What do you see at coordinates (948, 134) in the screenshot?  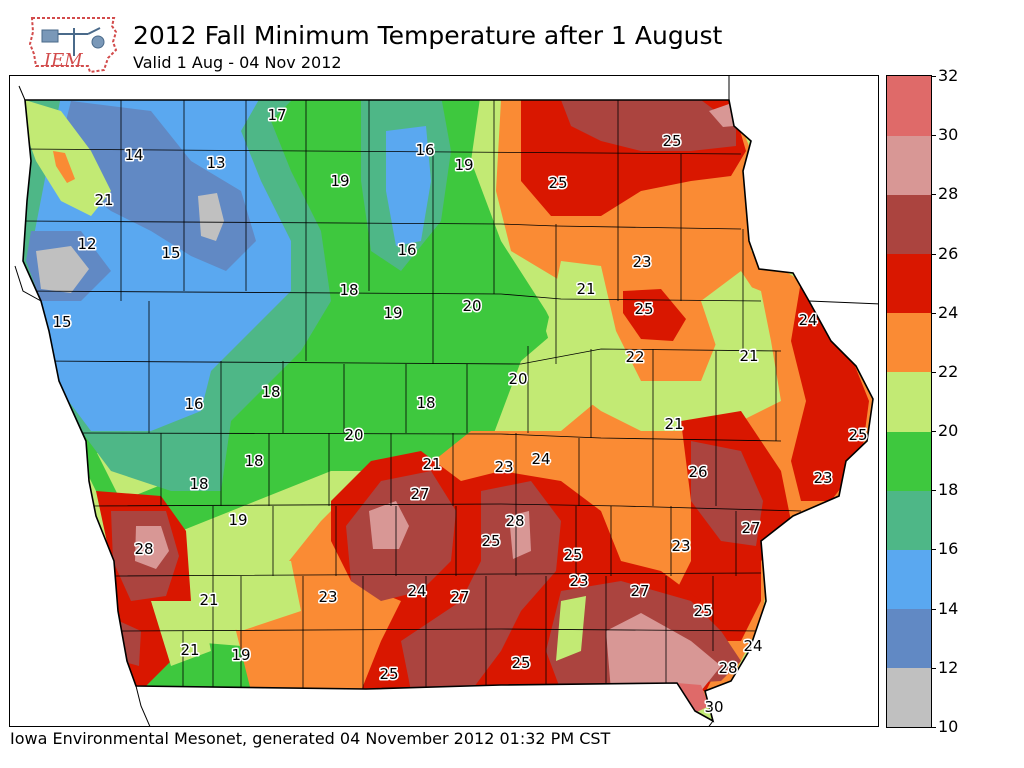 I see `colorbar-tick-label: 30` at bounding box center [948, 134].